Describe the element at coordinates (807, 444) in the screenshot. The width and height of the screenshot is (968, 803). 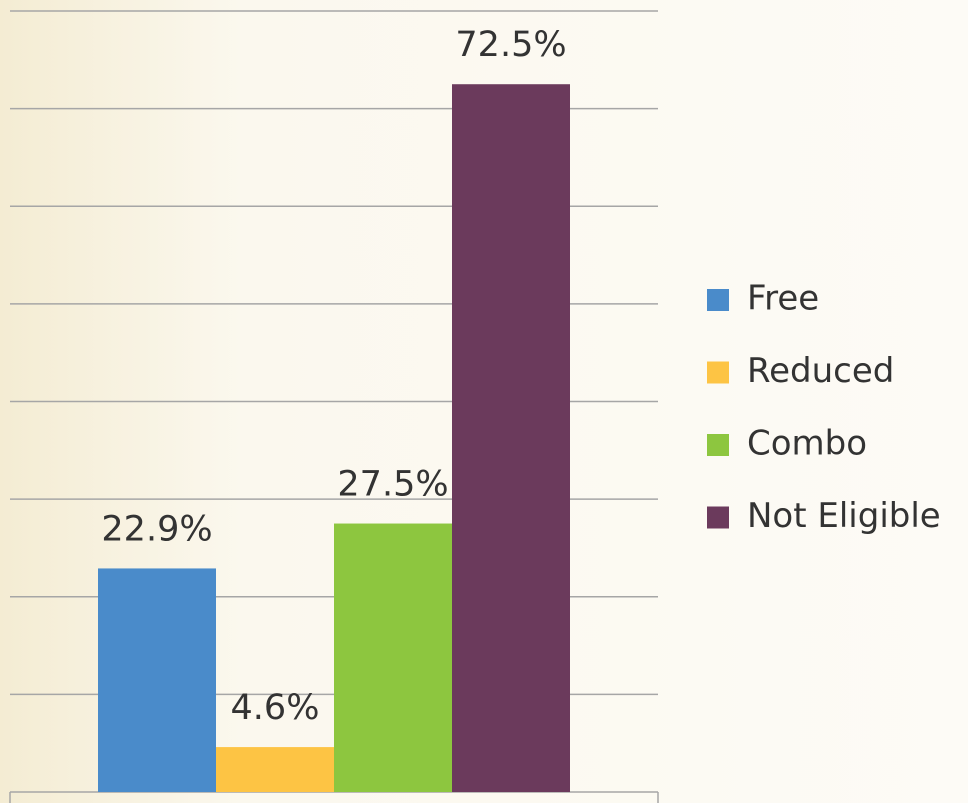
I see `legend-label: Combo` at that location.